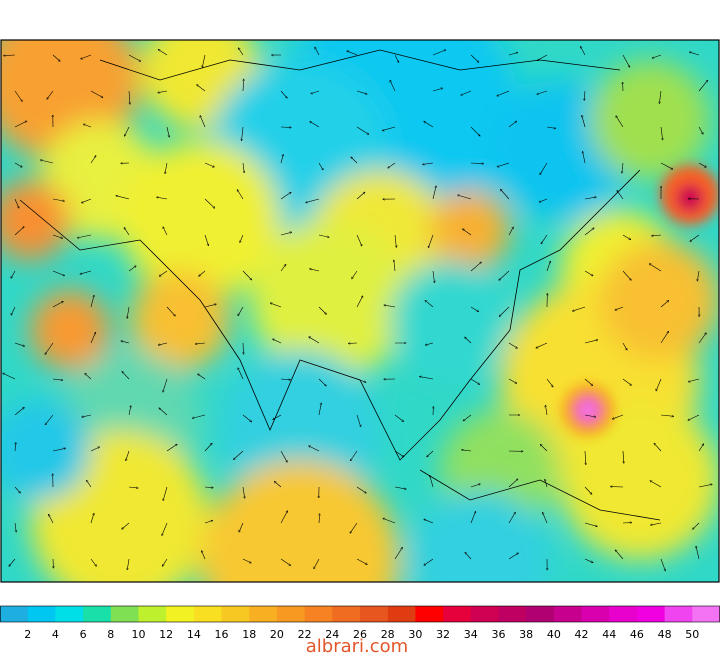 This screenshot has height=660, width=720. I want to click on colorbar-tick-label: 24, so click(332, 634).